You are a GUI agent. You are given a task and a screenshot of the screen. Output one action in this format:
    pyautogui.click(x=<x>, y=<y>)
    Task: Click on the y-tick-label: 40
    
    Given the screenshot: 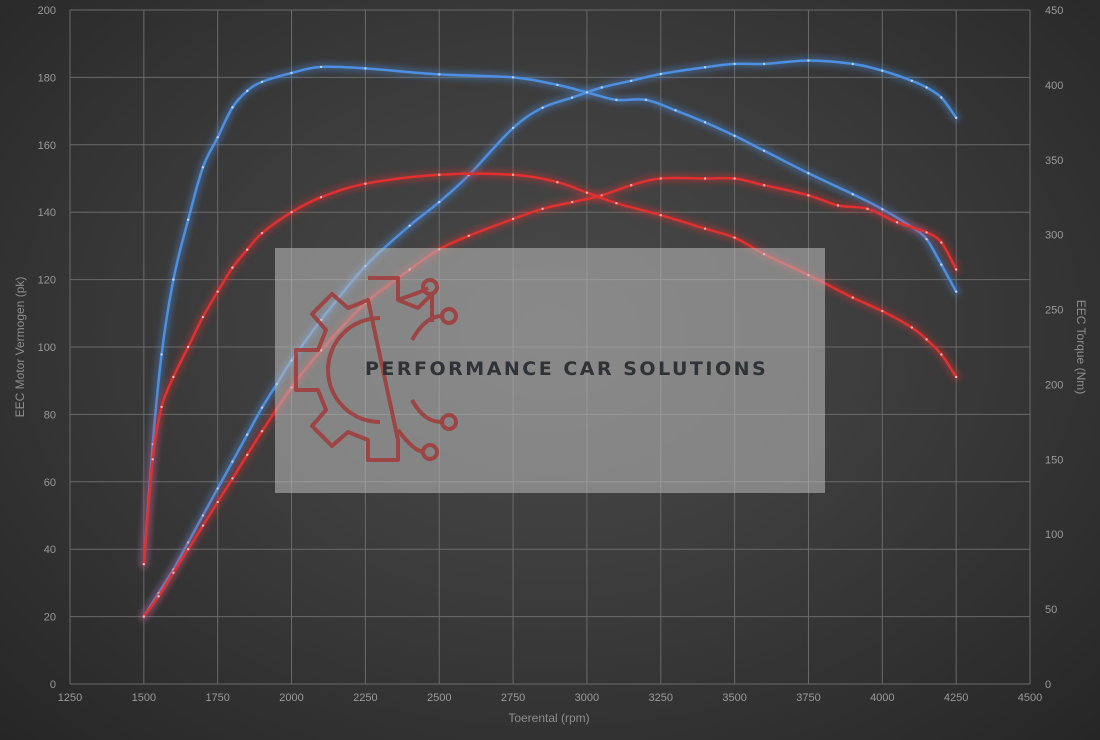 What is the action you would take?
    pyautogui.click(x=50, y=550)
    